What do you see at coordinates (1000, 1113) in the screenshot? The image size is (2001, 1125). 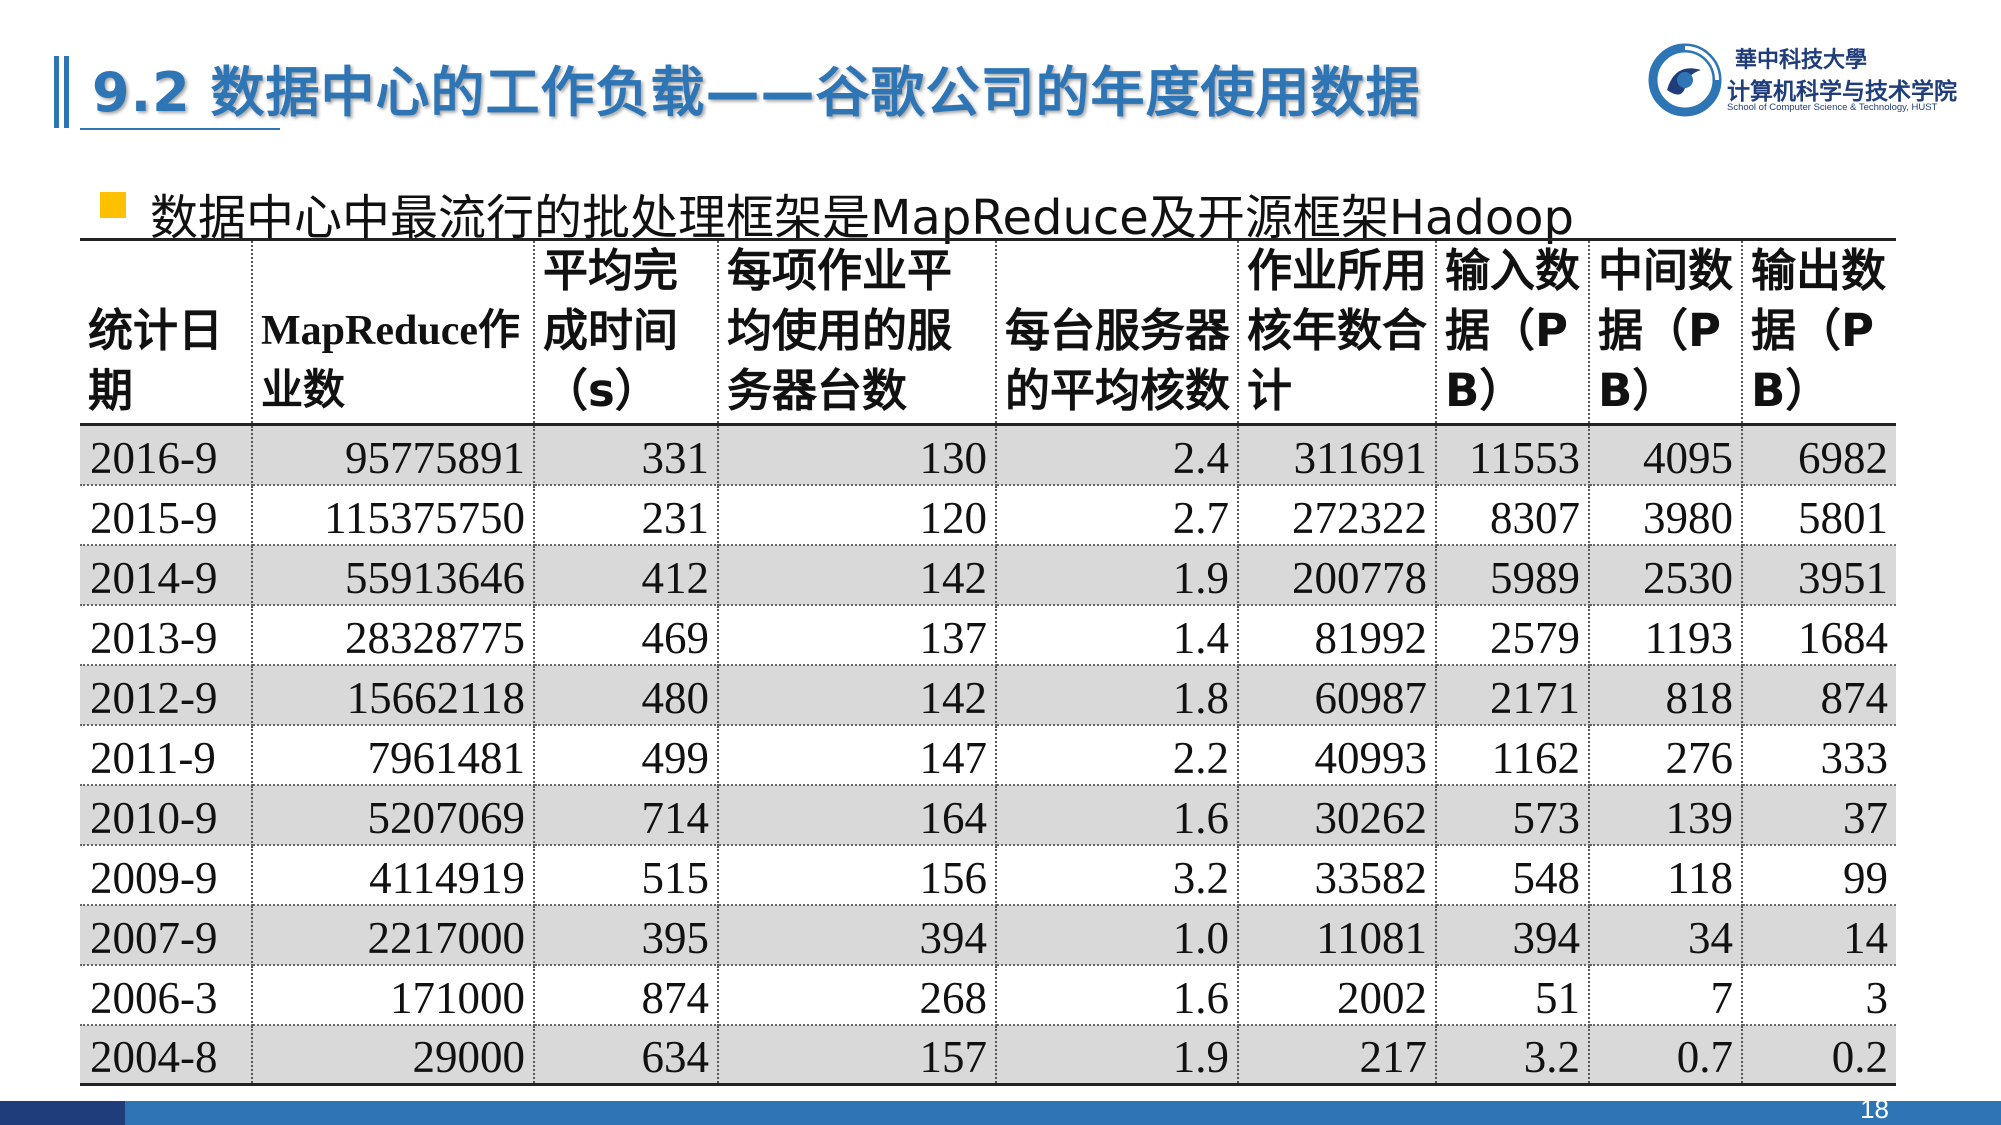 I see `footer-bar` at bounding box center [1000, 1113].